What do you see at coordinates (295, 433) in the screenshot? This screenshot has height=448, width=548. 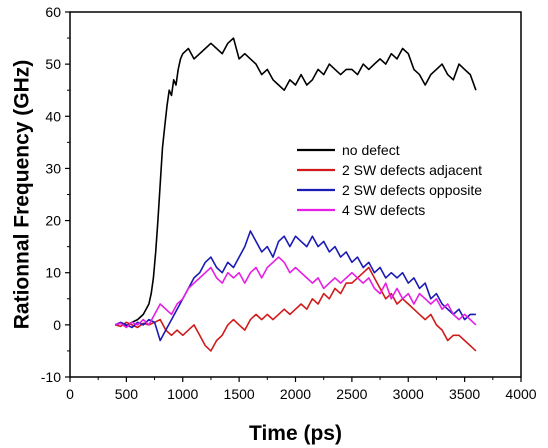 I see `x-axis-title: Time (ps)` at bounding box center [295, 433].